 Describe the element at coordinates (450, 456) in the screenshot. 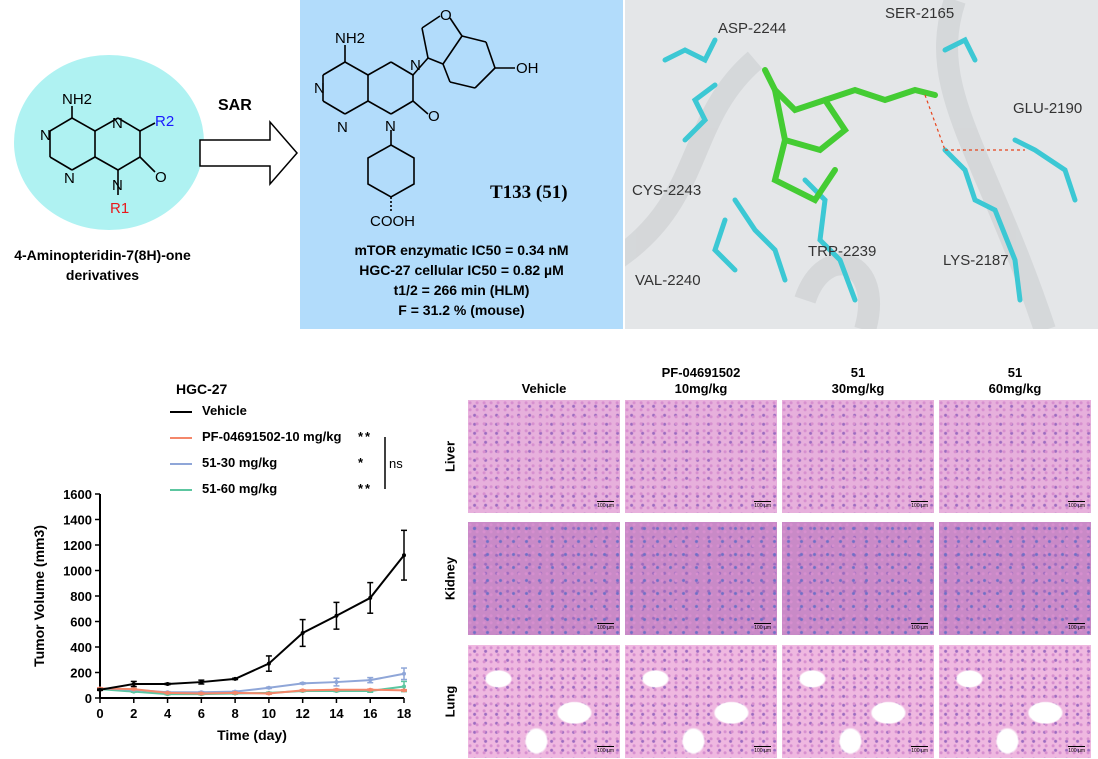

I see `row-label: Liver` at that location.